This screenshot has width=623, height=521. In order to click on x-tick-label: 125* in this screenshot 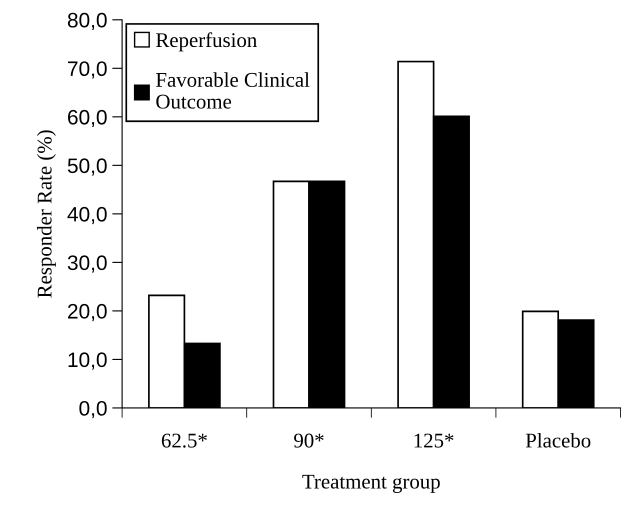, I will do `click(434, 441)`.